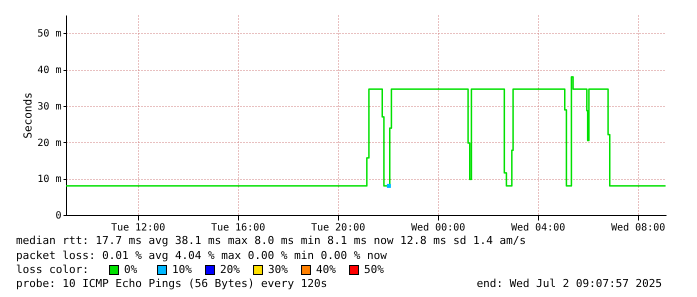  I want to click on text: median rtt: 17.7 ms avg 38.1 ms max 8.0 ms min 8.1 ms now 12.8 ms sd 1.4 am/s, so click(271, 240).